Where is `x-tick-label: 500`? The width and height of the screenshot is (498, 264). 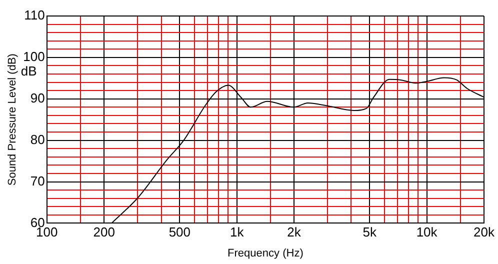 x-tick-label: 500 is located at coordinates (179, 232).